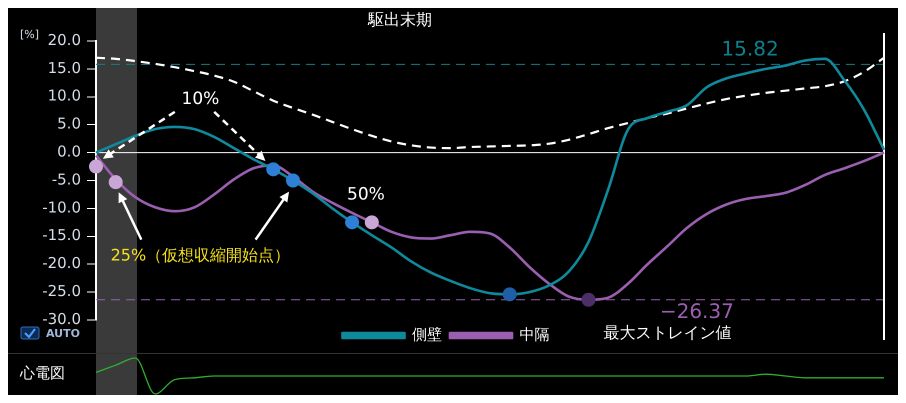  Describe the element at coordinates (66, 179) in the screenshot. I see `y-tick-label: -5.0` at that location.